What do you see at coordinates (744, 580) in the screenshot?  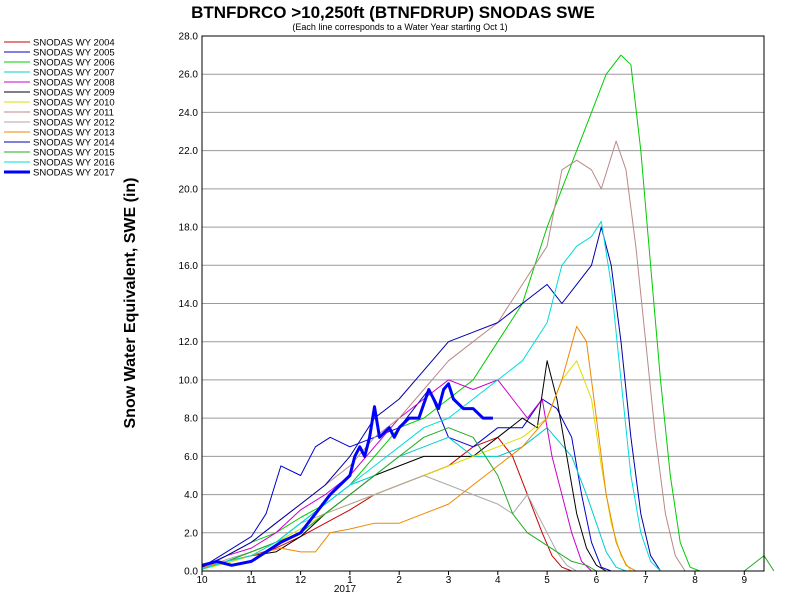 I see `x-tick-label: 9` at bounding box center [744, 580].